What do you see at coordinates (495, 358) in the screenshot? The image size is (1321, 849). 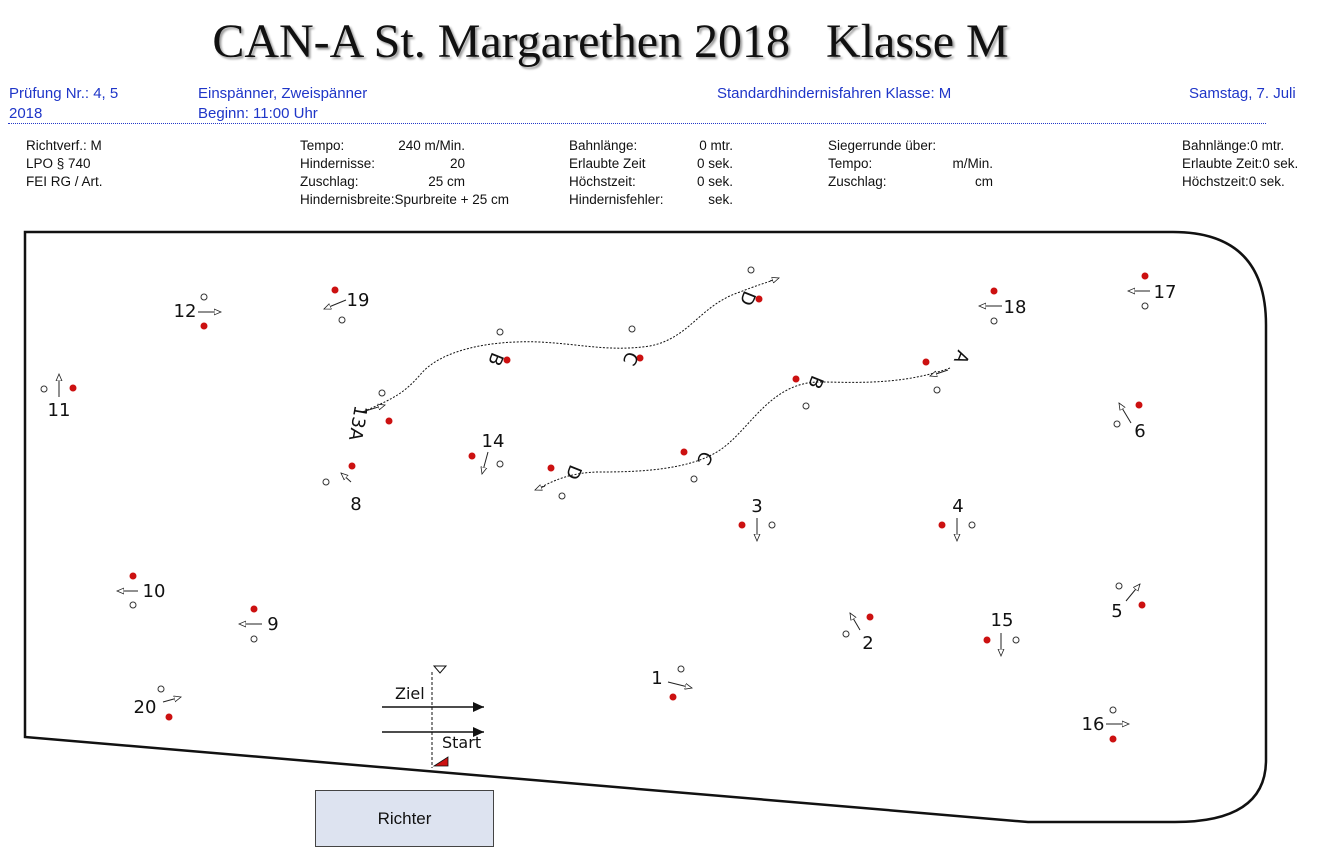 I see `obstacle-number: B` at bounding box center [495, 358].